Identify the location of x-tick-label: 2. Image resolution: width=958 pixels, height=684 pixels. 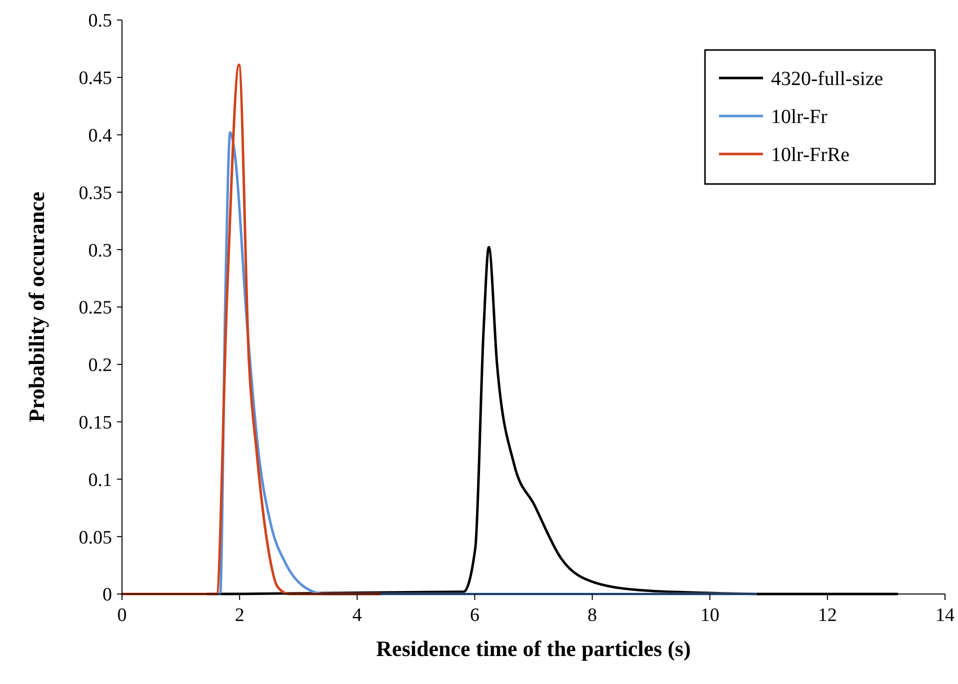
(239, 615).